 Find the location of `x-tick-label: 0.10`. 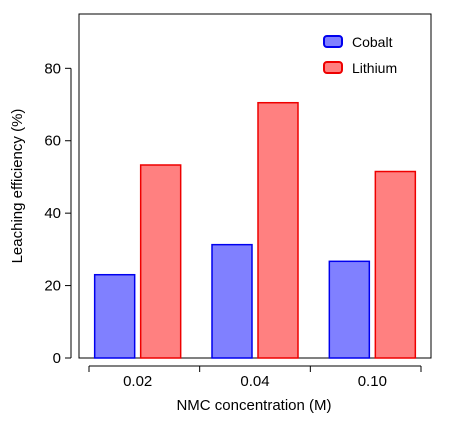

x-tick-label: 0.10 is located at coordinates (372, 381).